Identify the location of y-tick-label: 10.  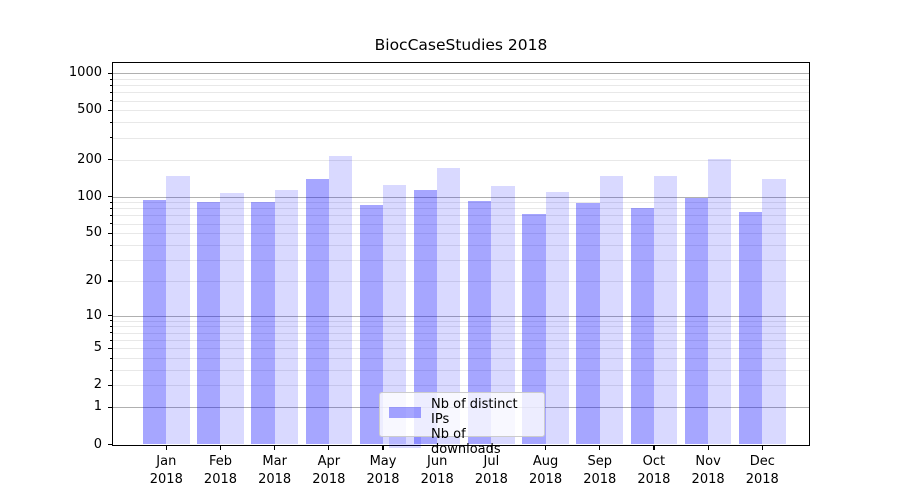
(93, 315).